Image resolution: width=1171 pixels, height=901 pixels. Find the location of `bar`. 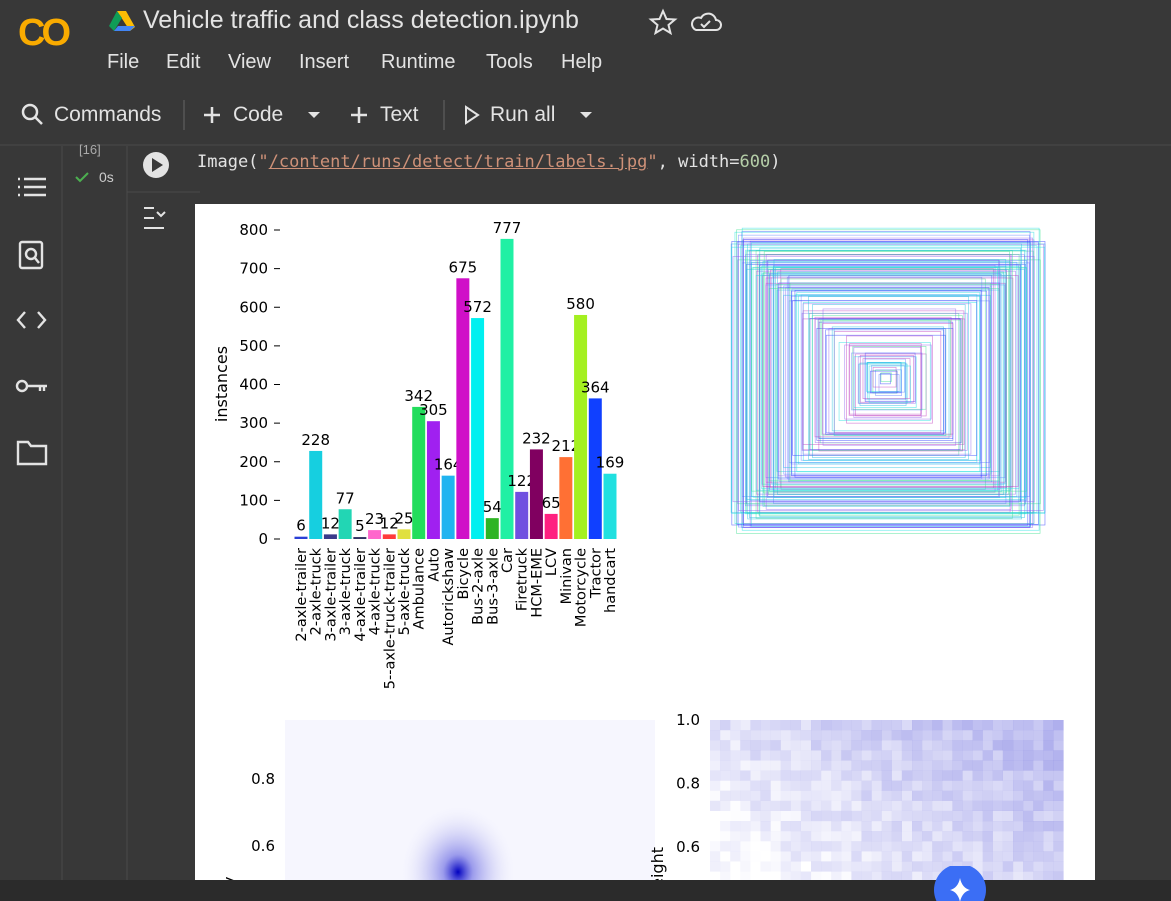

bar is located at coordinates (492, 528).